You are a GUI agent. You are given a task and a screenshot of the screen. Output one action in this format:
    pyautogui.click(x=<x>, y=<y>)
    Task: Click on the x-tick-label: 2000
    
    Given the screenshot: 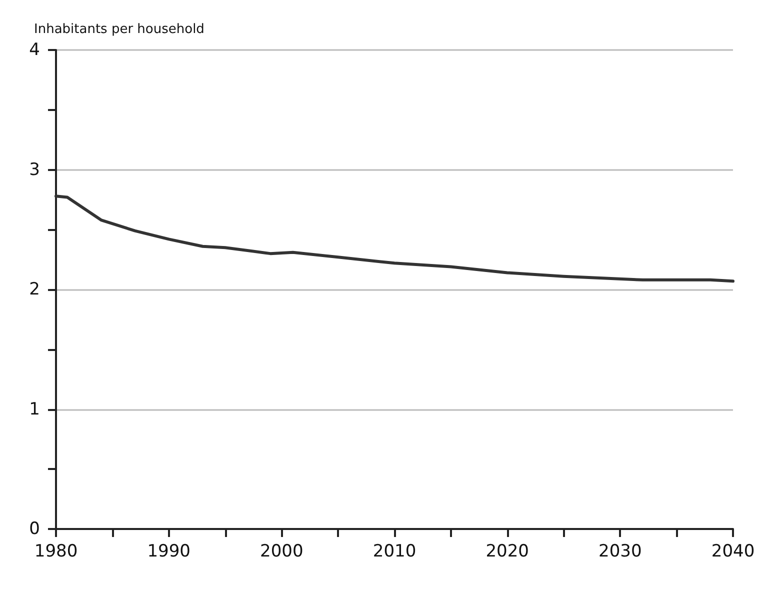 What is the action you would take?
    pyautogui.click(x=282, y=552)
    